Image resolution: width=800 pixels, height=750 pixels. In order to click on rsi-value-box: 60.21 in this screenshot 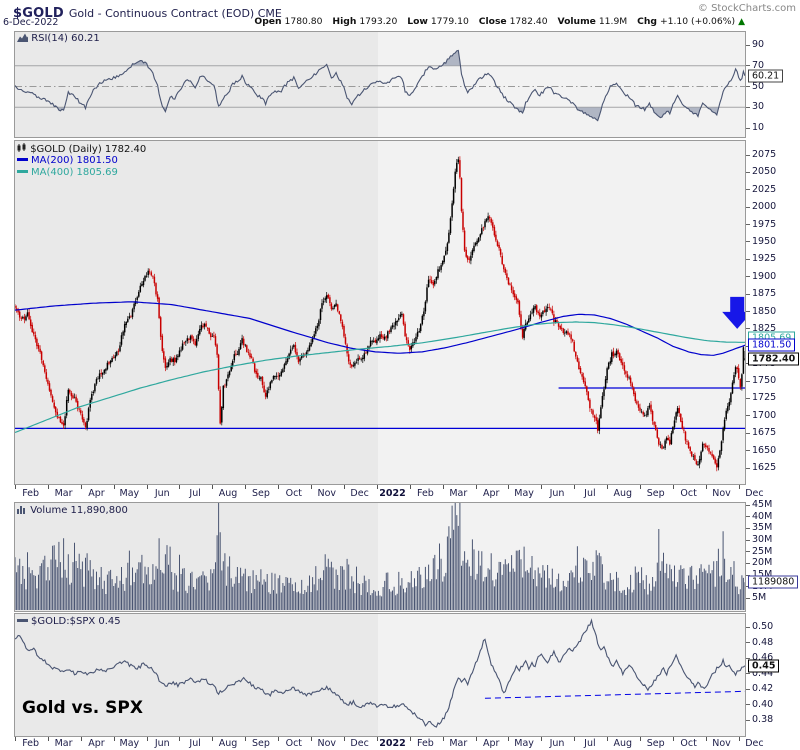, I will do `click(766, 76)`.